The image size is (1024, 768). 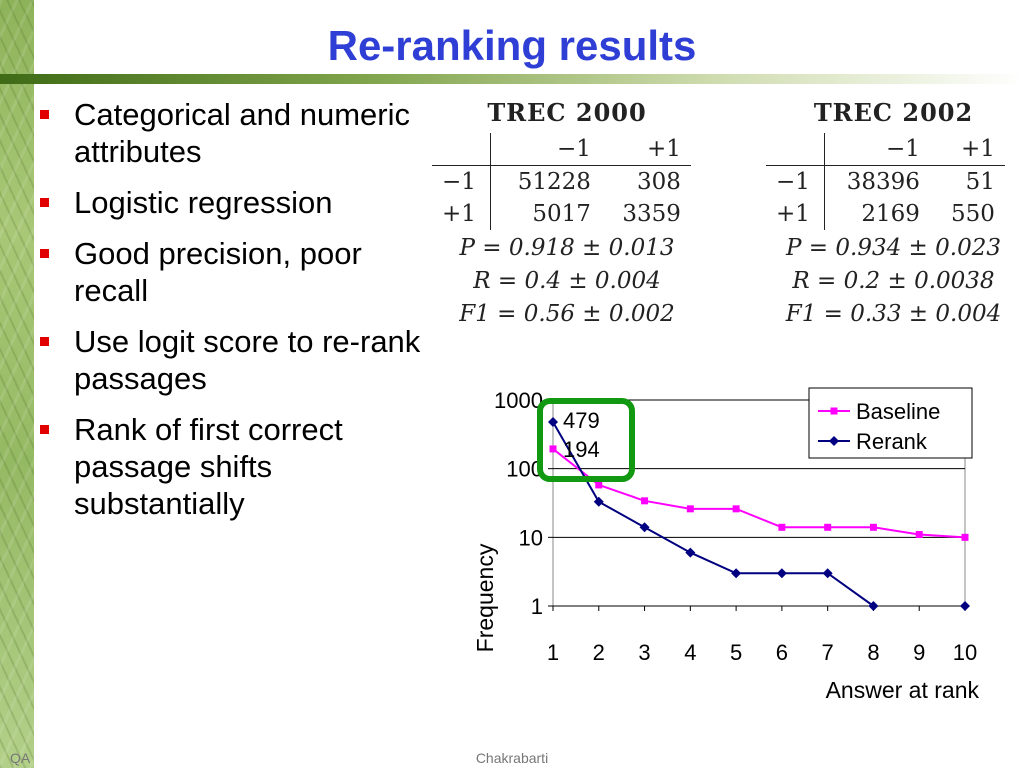 I want to click on recall-metric: R = 0.4 ± 0.004, so click(x=567, y=281).